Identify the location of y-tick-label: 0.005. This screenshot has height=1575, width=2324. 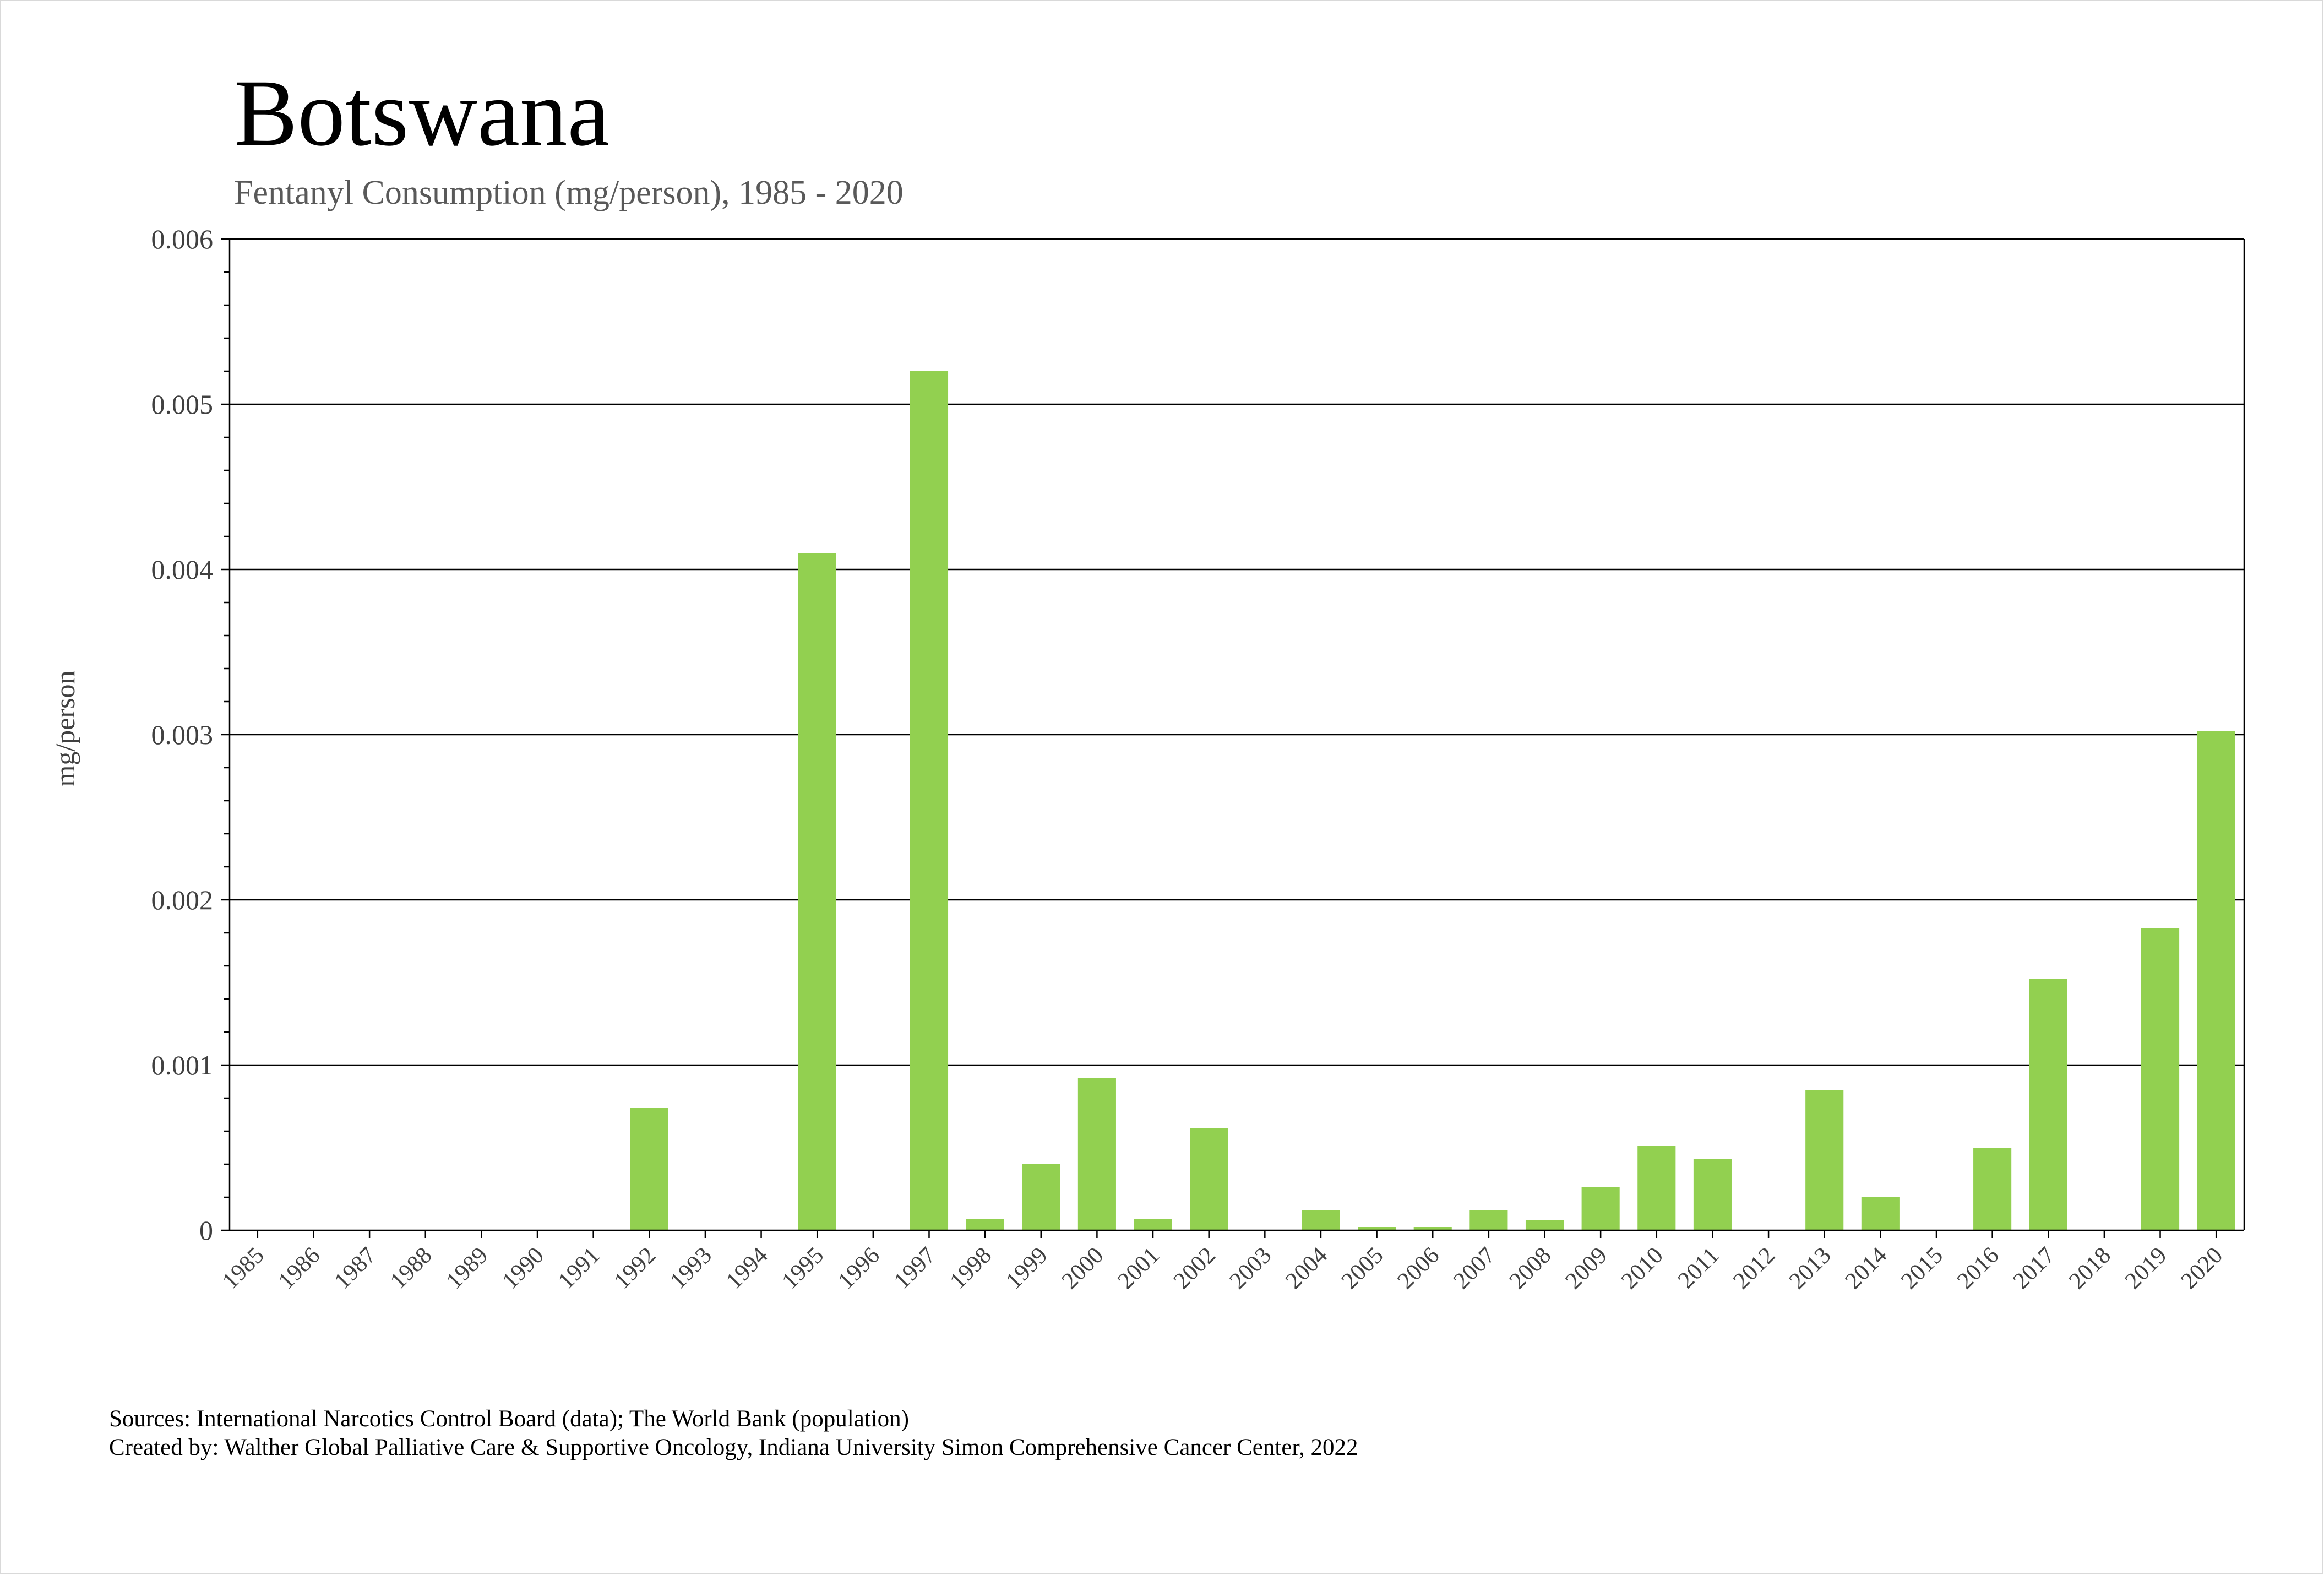
(182, 405).